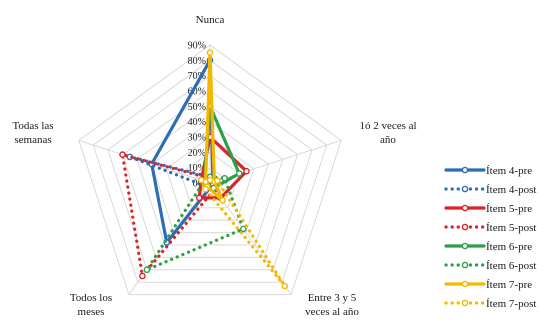  Describe the element at coordinates (509, 285) in the screenshot. I see `legend-label: Ítem 7-pre` at that location.